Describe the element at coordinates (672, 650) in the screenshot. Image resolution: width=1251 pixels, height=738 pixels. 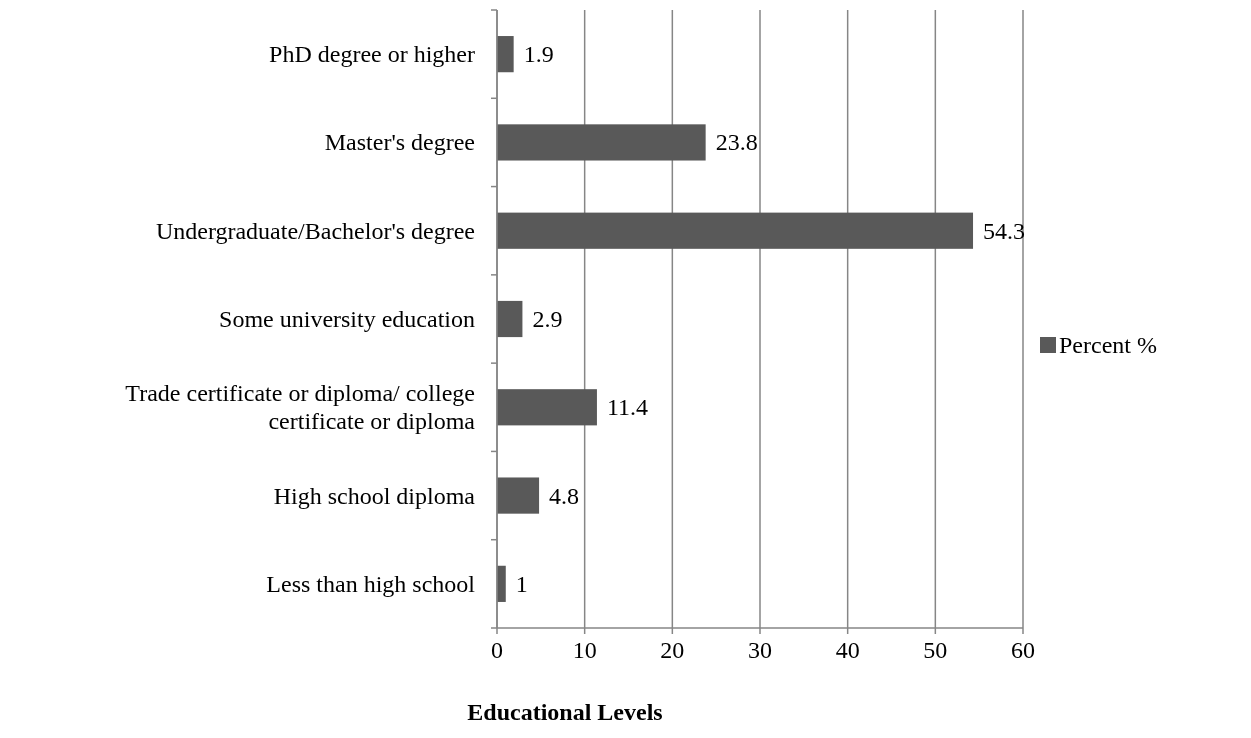
I see `x-tick-label: 20` at that location.